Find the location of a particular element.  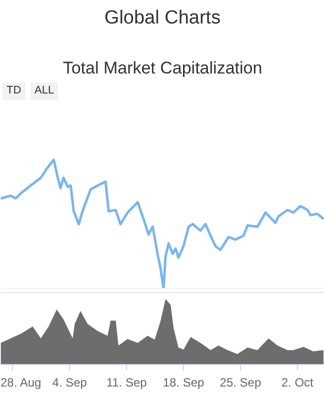

text: TD is located at coordinates (14, 90).